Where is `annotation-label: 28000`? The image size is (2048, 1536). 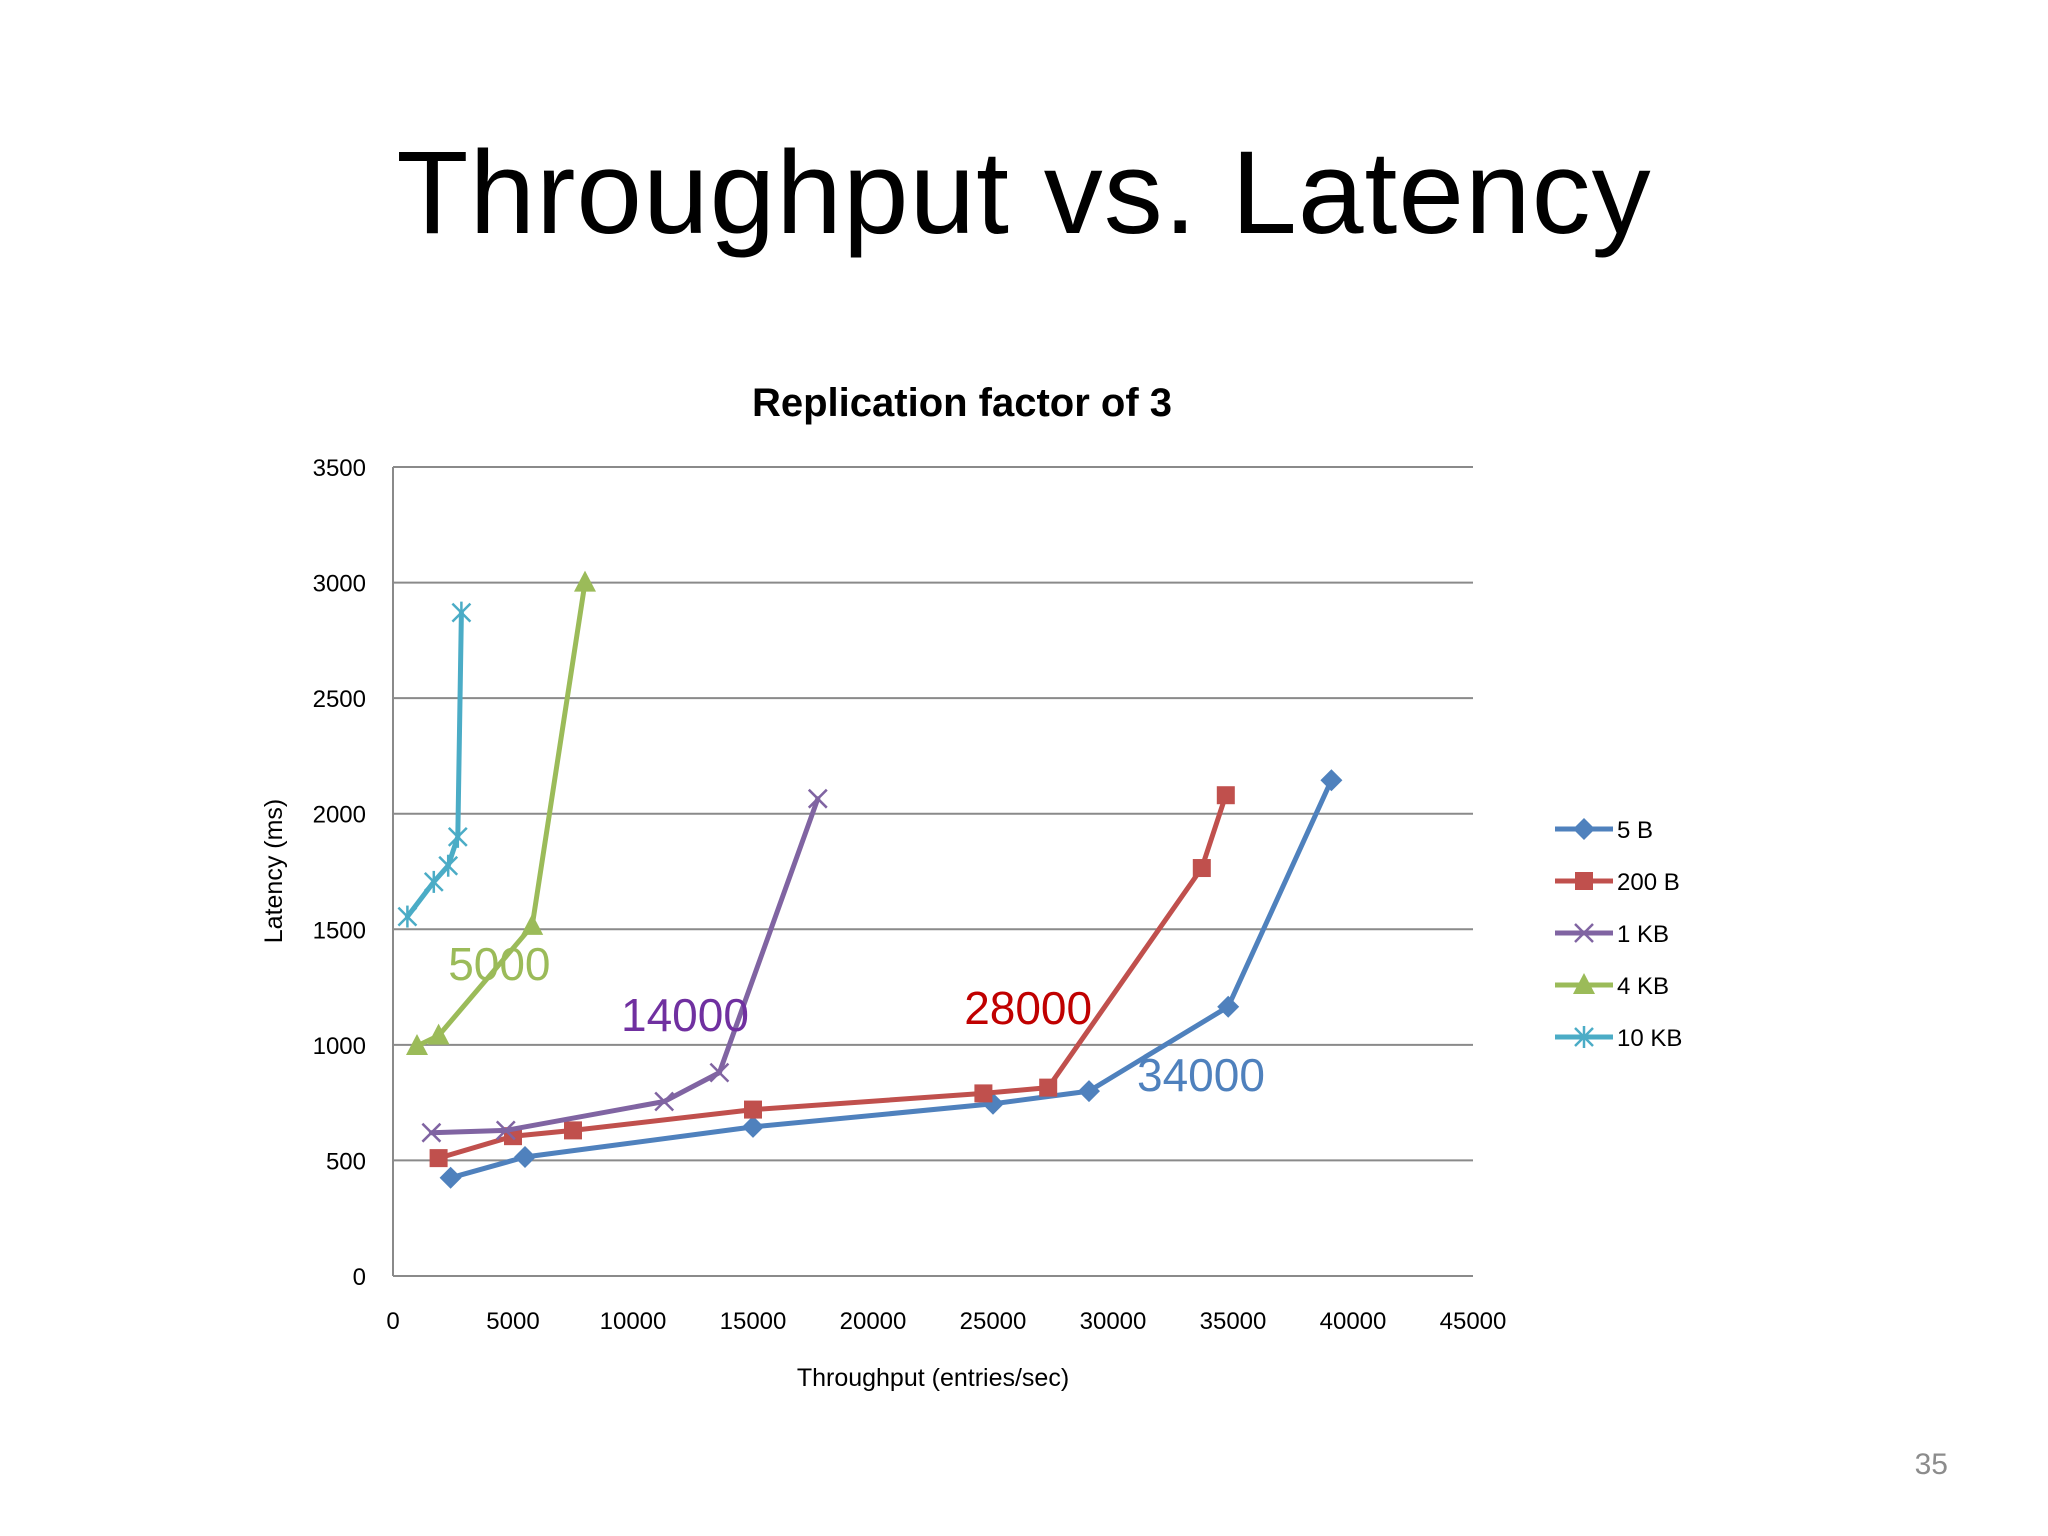
annotation-label: 28000 is located at coordinates (1028, 1008).